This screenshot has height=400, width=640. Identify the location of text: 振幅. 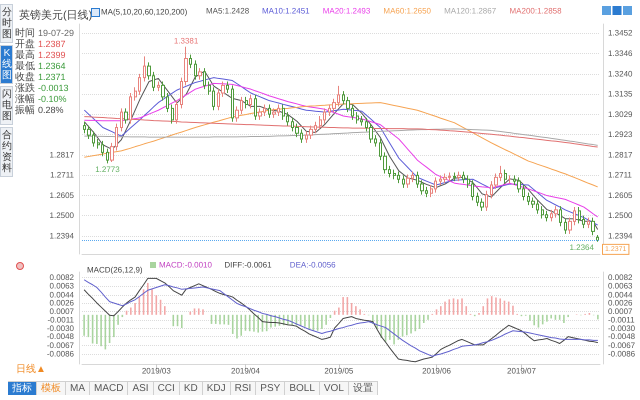
(25, 110).